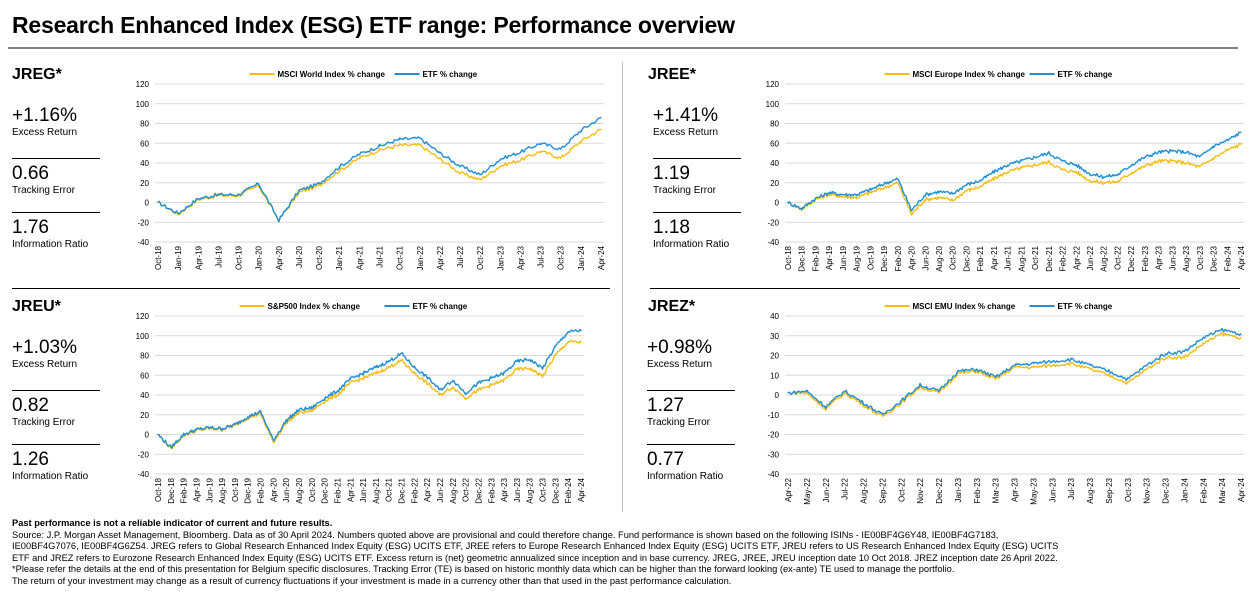  What do you see at coordinates (30, 173) in the screenshot?
I see `metric-value: 0.66` at bounding box center [30, 173].